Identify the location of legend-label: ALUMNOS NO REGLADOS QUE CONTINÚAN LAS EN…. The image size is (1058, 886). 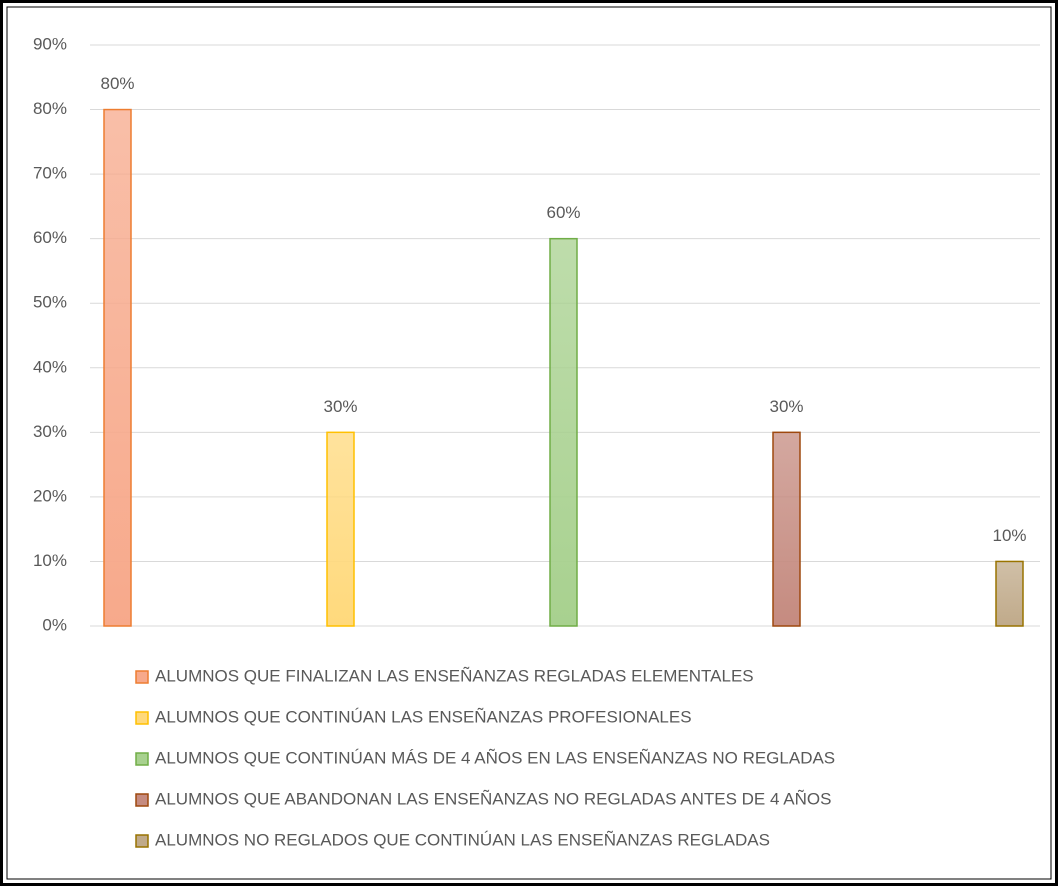
(462, 839).